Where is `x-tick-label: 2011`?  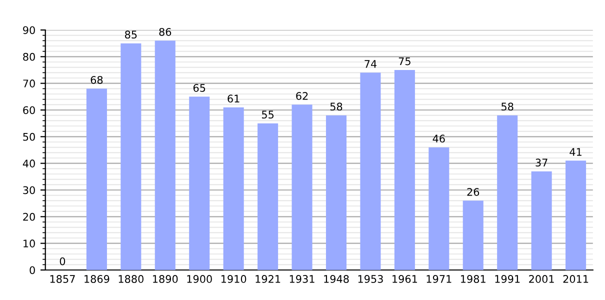
x-tick-label: 2011 is located at coordinates (575, 279).